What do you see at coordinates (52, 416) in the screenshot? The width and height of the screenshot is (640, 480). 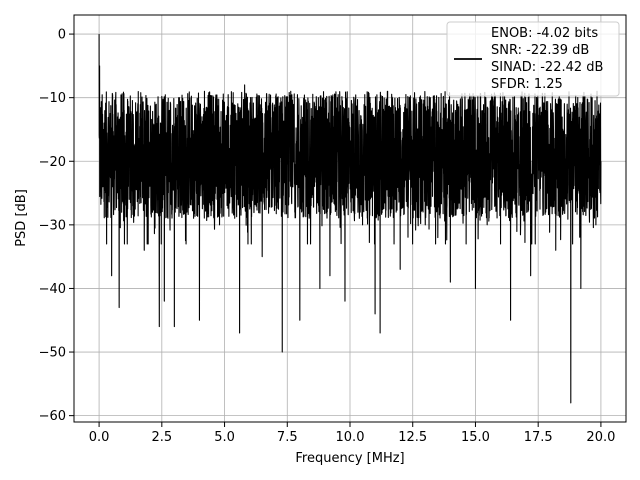 I see `y-tick-label: −60` at bounding box center [52, 416].